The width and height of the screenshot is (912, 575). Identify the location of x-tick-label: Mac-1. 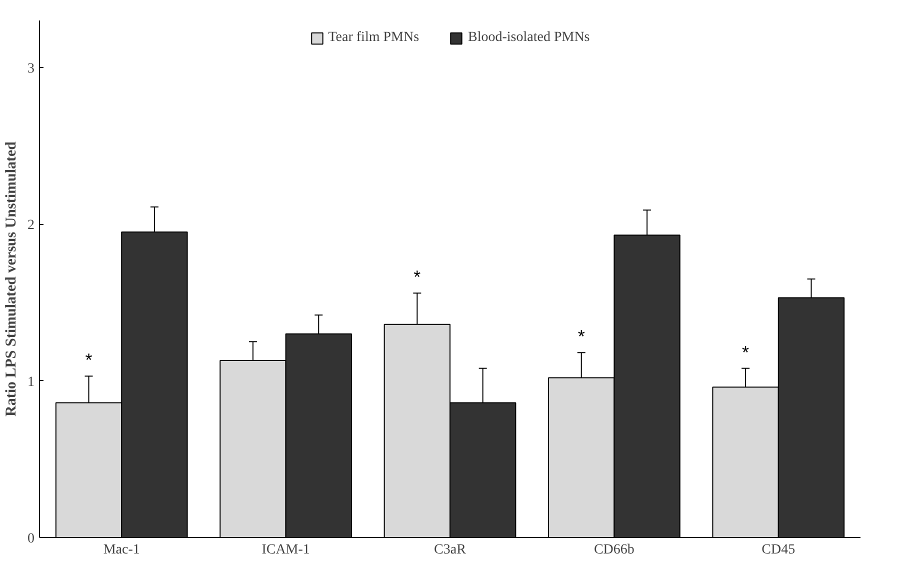
(121, 550).